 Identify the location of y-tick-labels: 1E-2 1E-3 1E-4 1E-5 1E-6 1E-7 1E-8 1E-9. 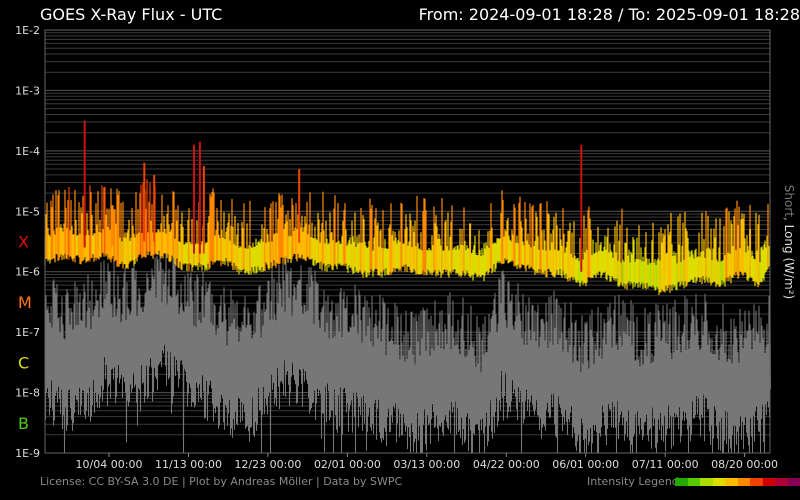
(27, 242).